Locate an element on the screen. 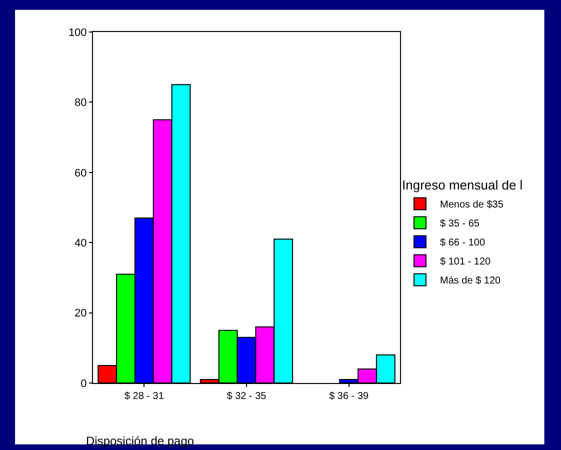  y-tick-label: 100 is located at coordinates (77, 32).